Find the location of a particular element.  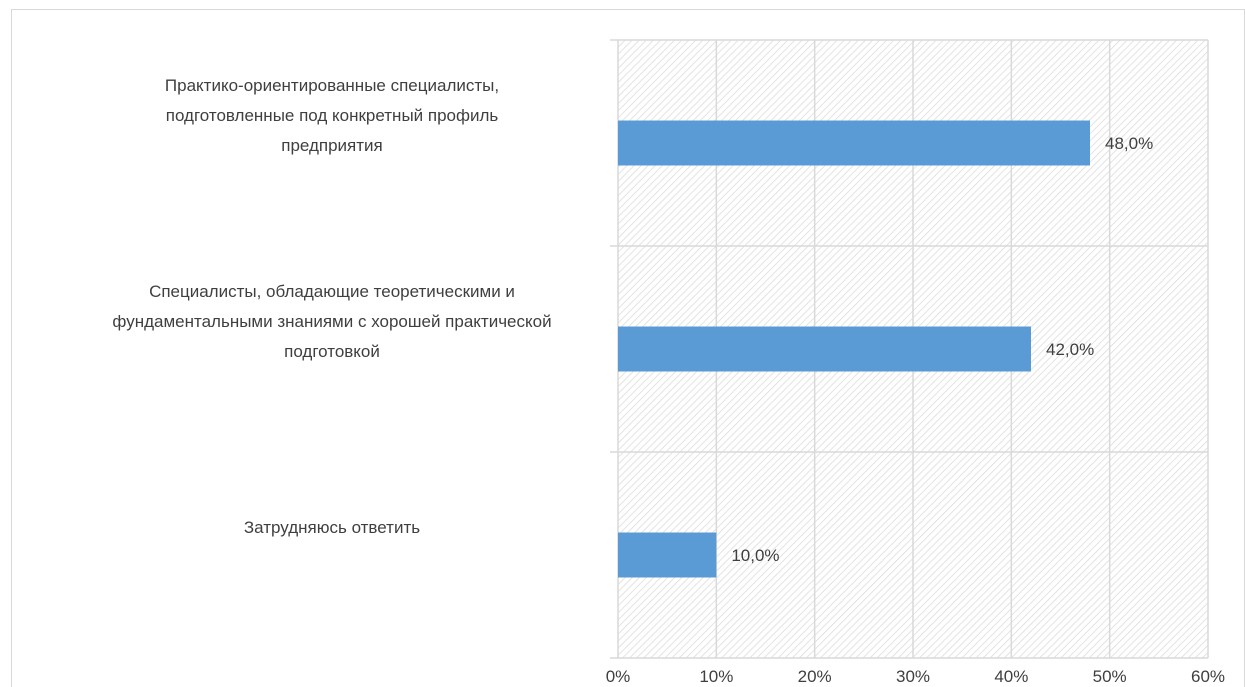

x-tick-label-50: 50% is located at coordinates (1110, 676).